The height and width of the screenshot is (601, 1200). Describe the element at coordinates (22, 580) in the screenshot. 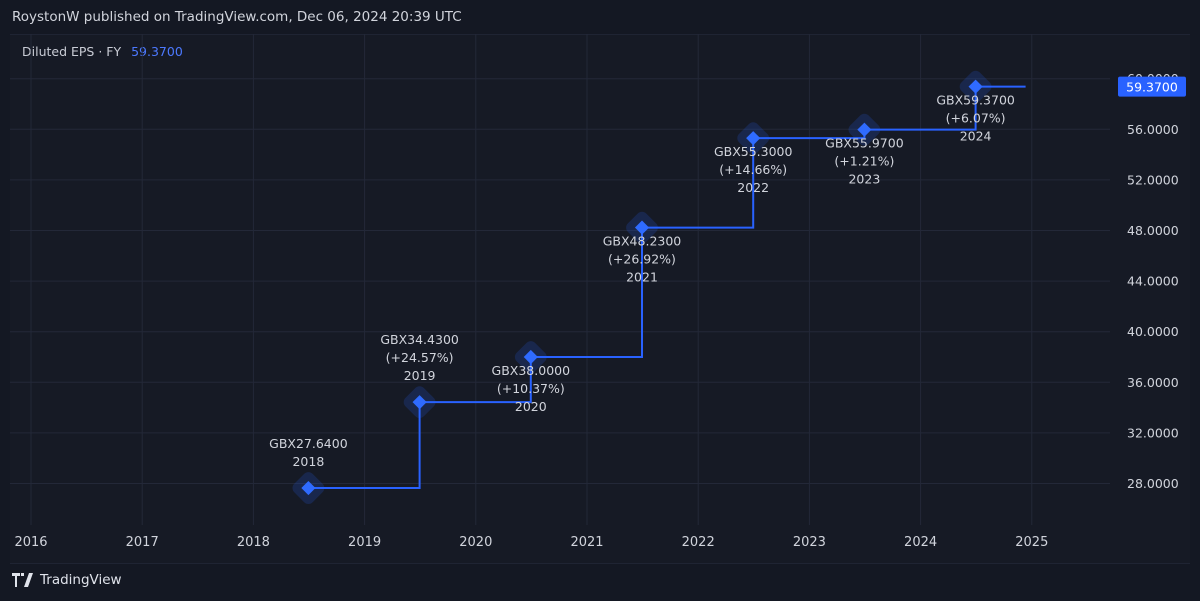

I see `tradingview-logo-icon` at that location.